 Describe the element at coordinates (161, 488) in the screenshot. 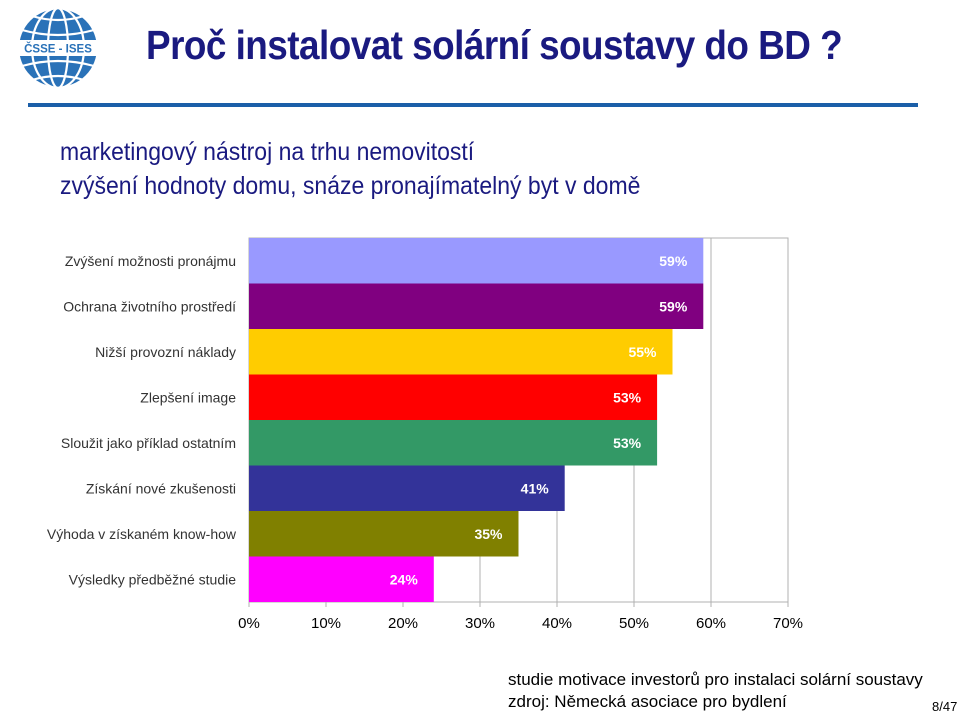

I see `category-label: Získání nové zkušenosti` at that location.